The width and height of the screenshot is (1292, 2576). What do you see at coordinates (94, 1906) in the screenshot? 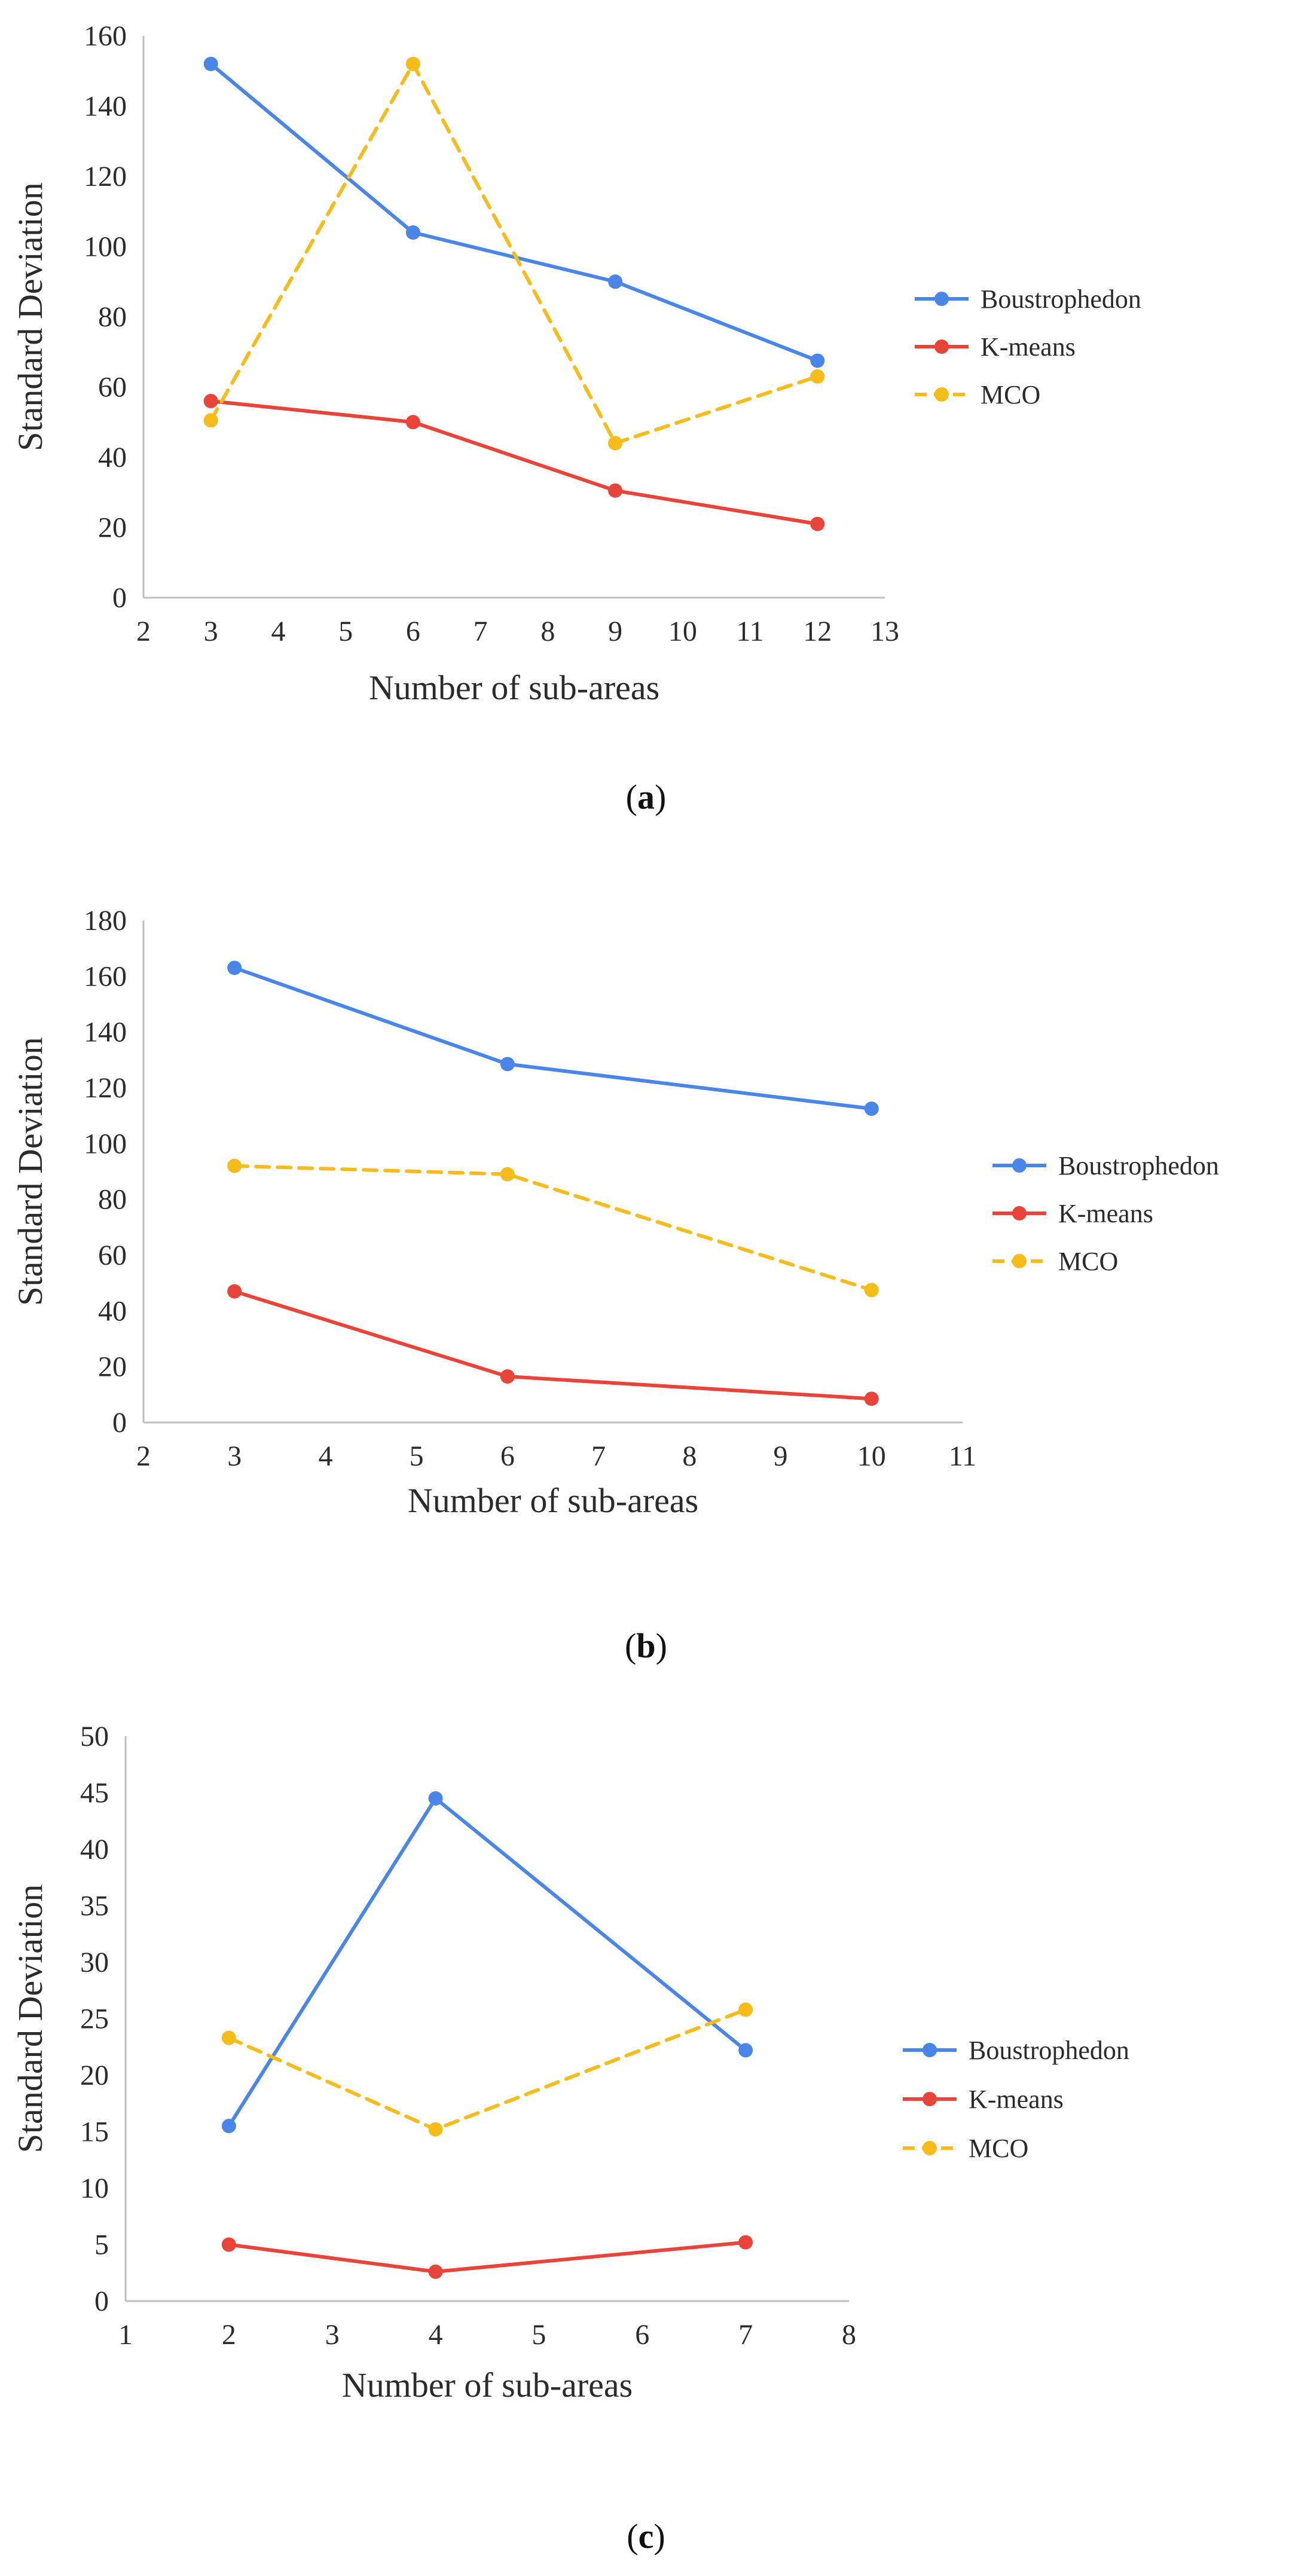
I see `y-tick-label: 35` at bounding box center [94, 1906].